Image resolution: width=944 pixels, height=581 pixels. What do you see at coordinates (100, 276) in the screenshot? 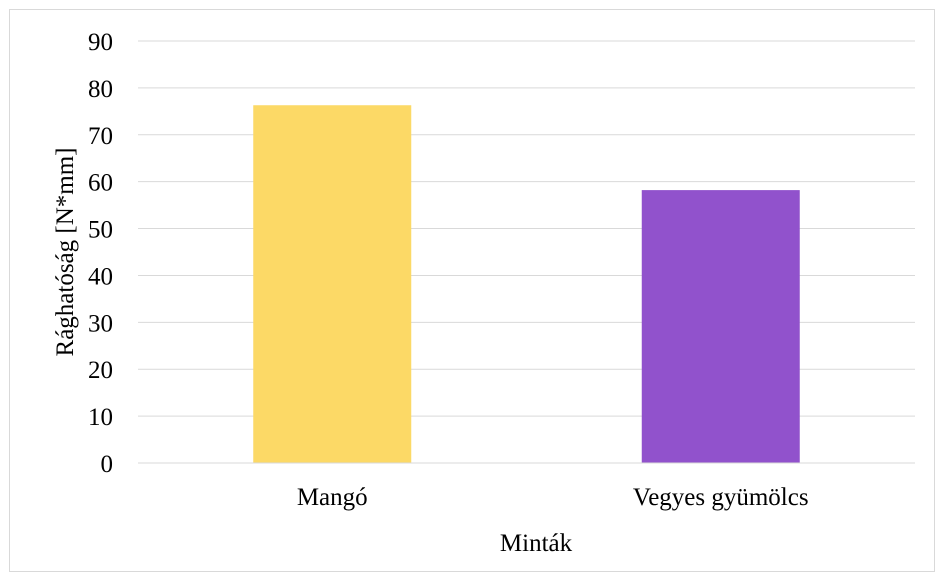
I see `y-tick-label: 40` at bounding box center [100, 276].